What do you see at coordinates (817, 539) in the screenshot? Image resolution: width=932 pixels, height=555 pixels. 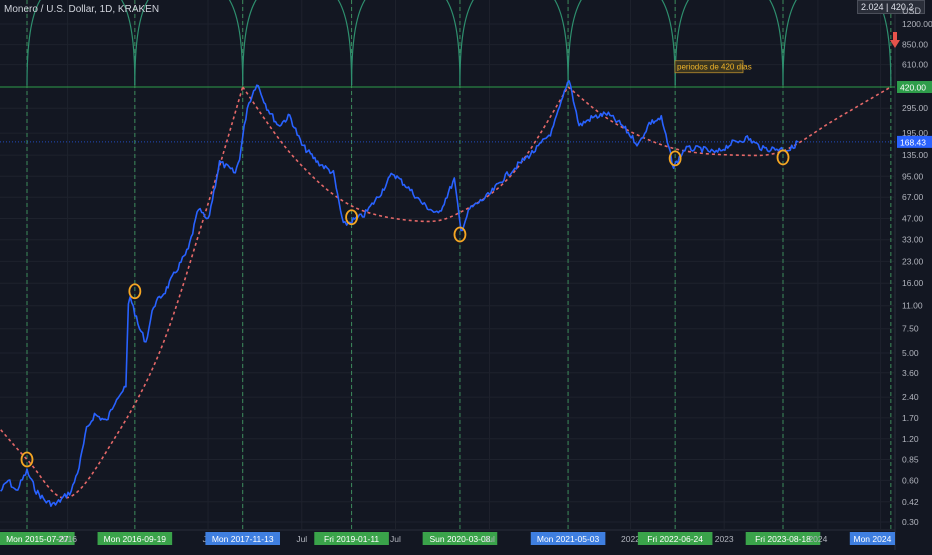 I see `x-tick-label: 2024` at bounding box center [817, 539].